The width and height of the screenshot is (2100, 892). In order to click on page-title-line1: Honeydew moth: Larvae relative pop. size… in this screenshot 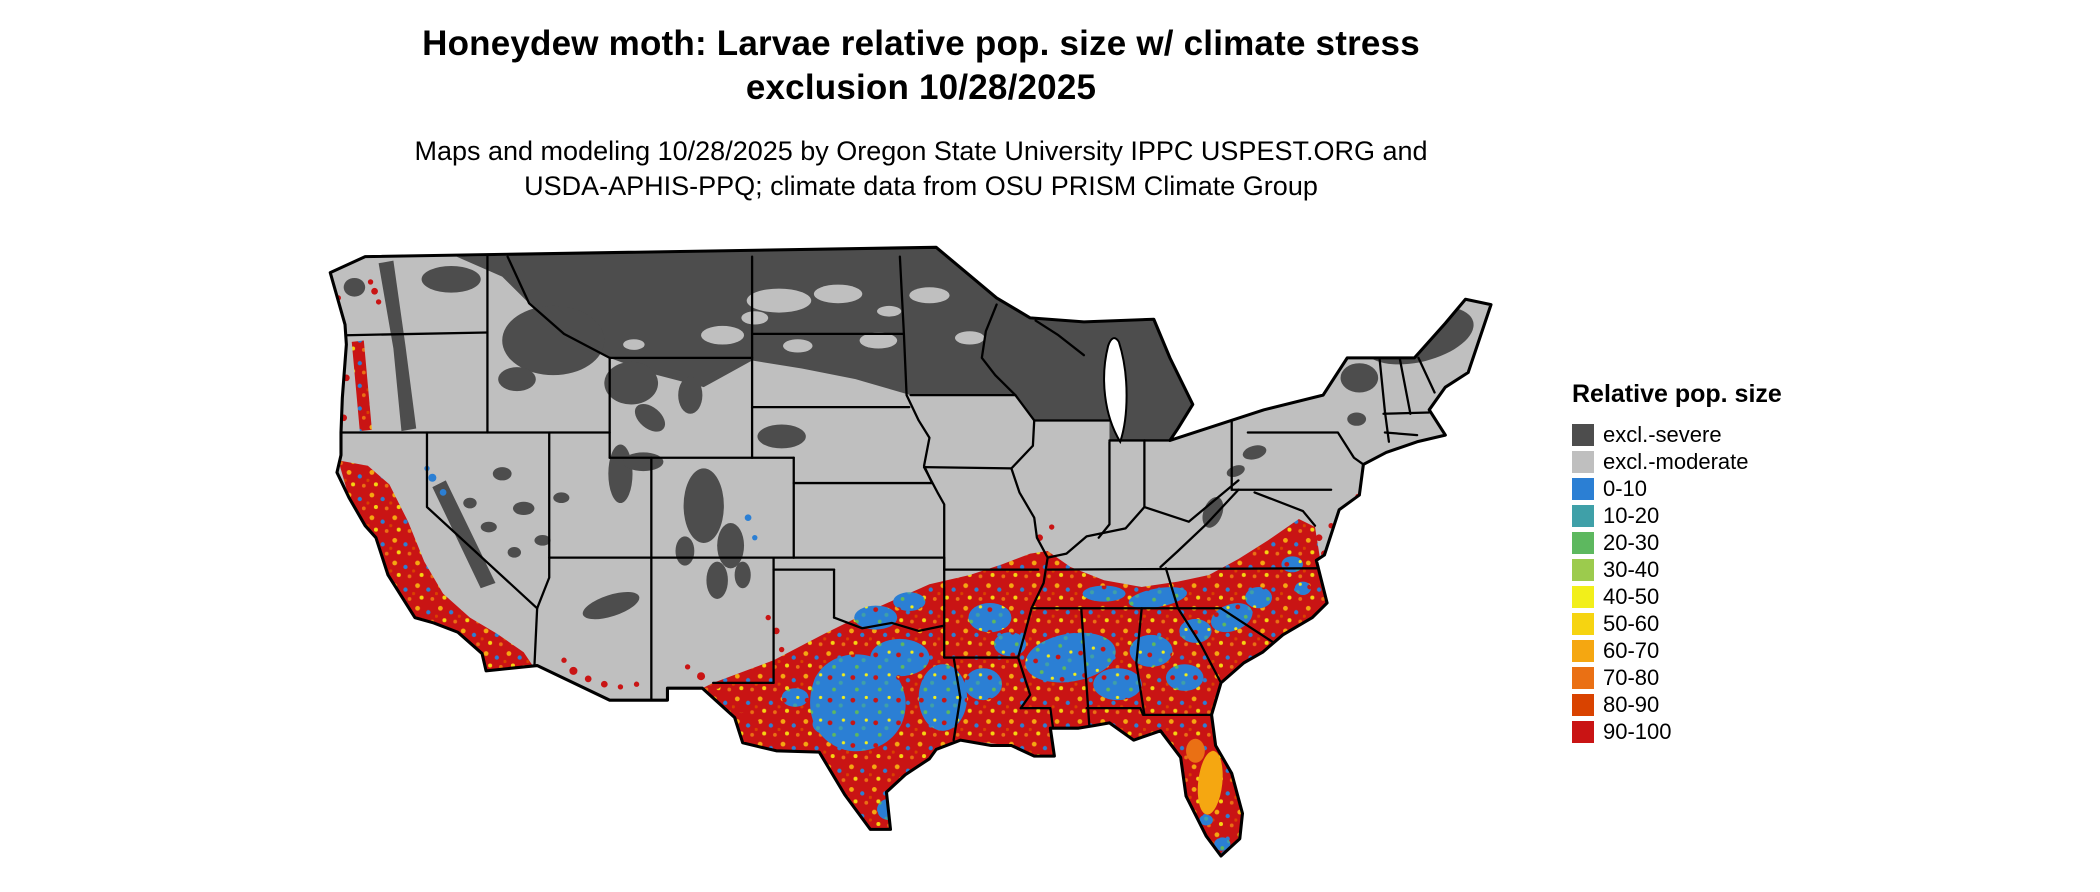, I will do `click(921, 43)`.